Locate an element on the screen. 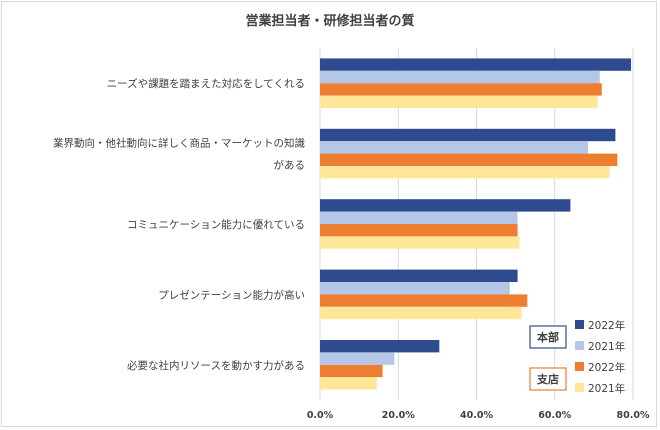 The height and width of the screenshot is (430, 660). legend-group-label: 本部 is located at coordinates (548, 337).